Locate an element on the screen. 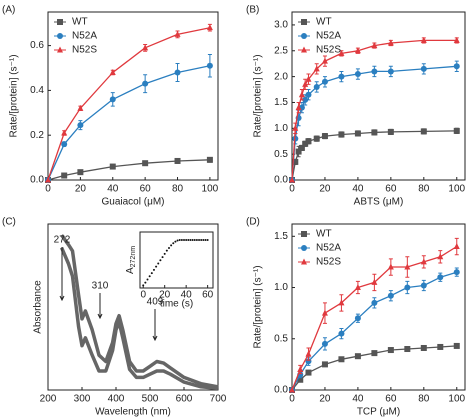  annotation: 272 is located at coordinates (62, 240).